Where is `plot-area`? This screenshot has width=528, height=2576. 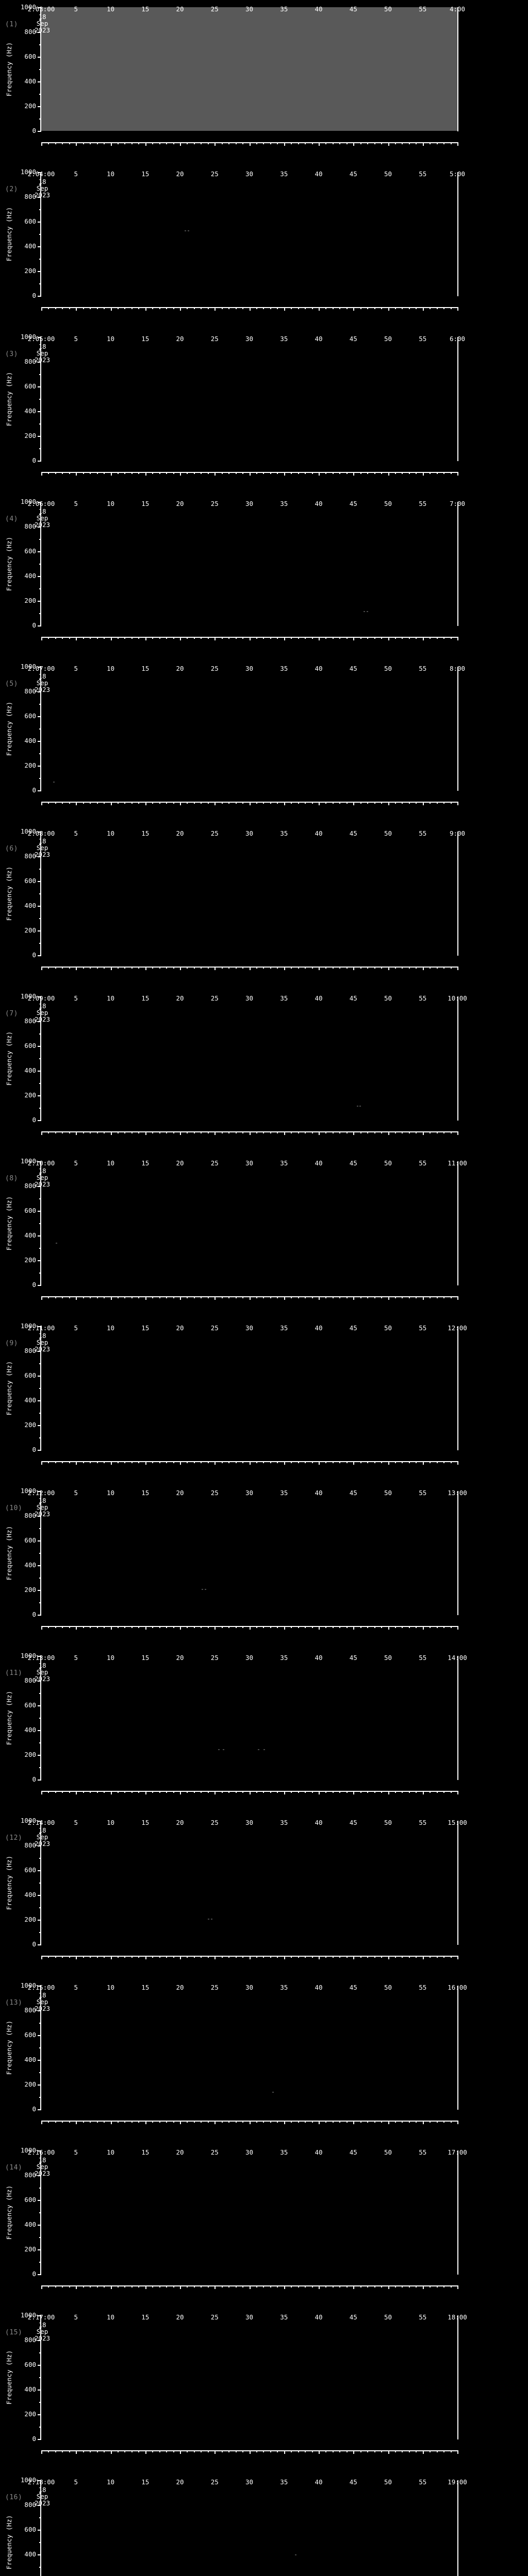
plot-area is located at coordinates (249, 1388).